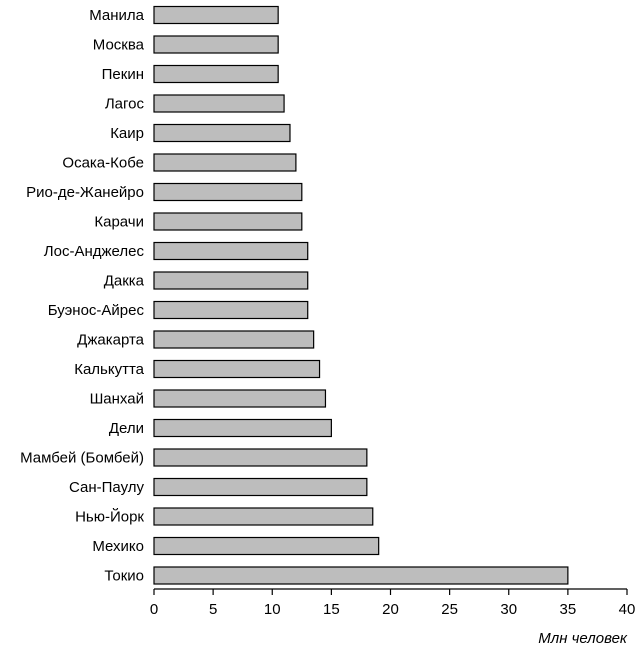 This screenshot has width=637, height=651. What do you see at coordinates (213, 609) in the screenshot?
I see `x-tick-label: 5` at bounding box center [213, 609].